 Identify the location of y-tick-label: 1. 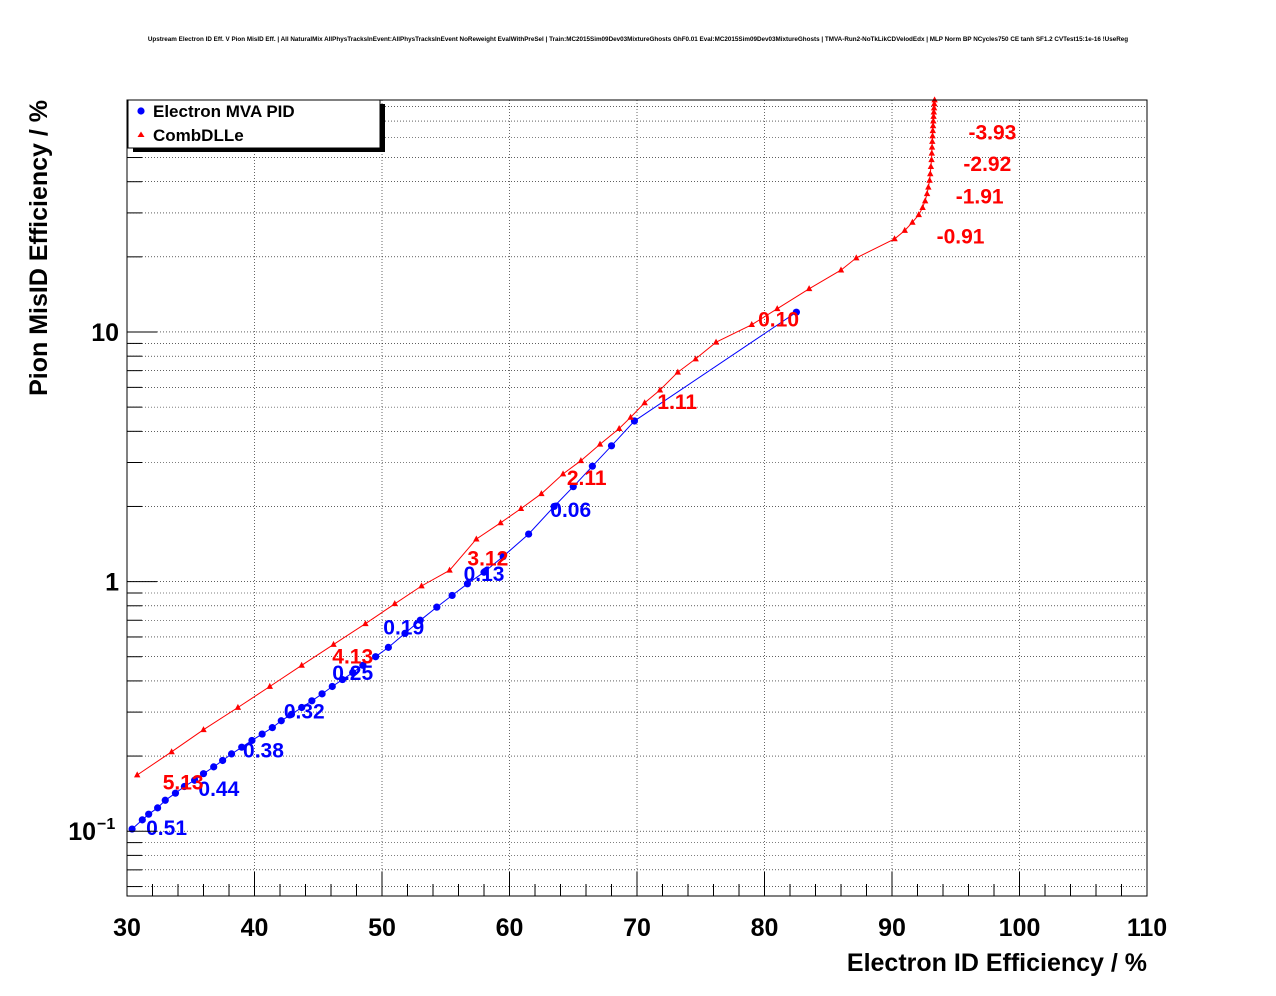
(112, 583).